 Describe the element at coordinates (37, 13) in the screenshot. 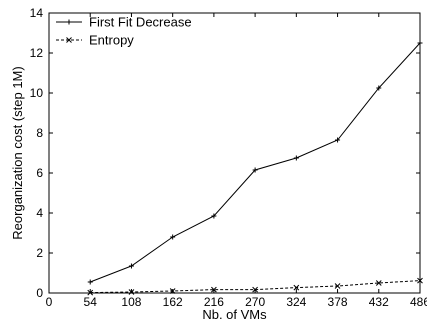

I see `y-tick-label: 14` at that location.